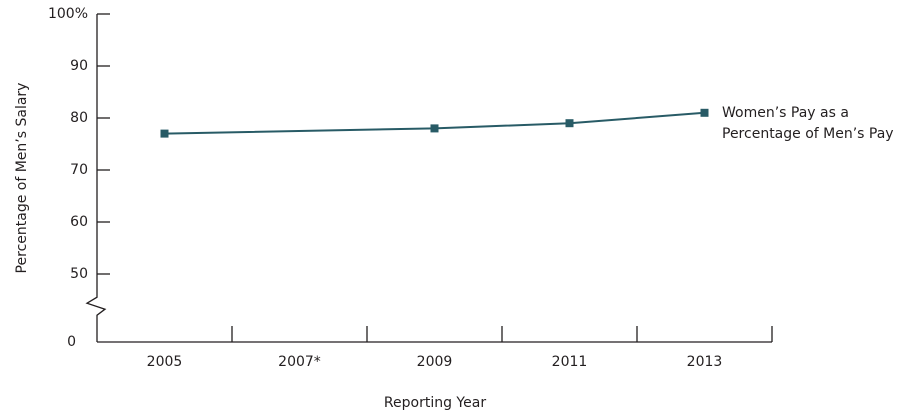 This screenshot has width=900, height=416. Describe the element at coordinates (79, 170) in the screenshot. I see `y-tick-label: 70` at that location.